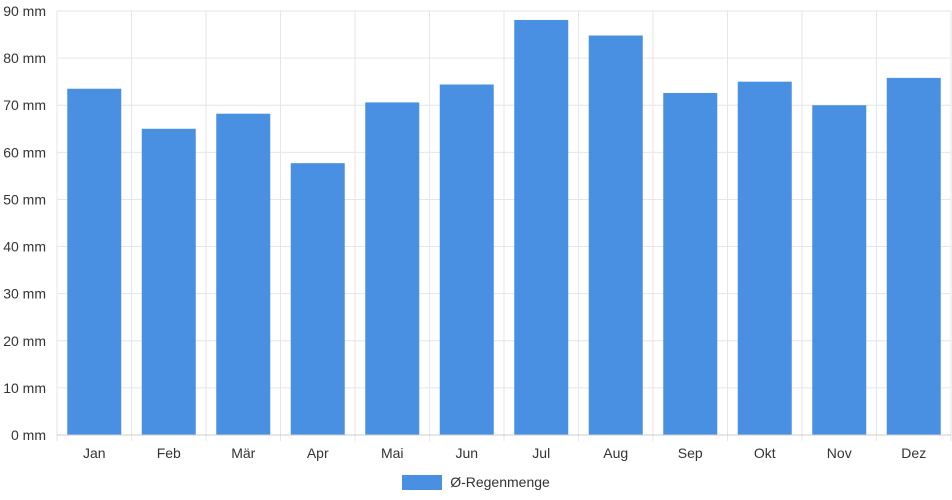 The image size is (952, 500). Describe the element at coordinates (24, 341) in the screenshot. I see `y-tick-label: 20 mm` at that location.